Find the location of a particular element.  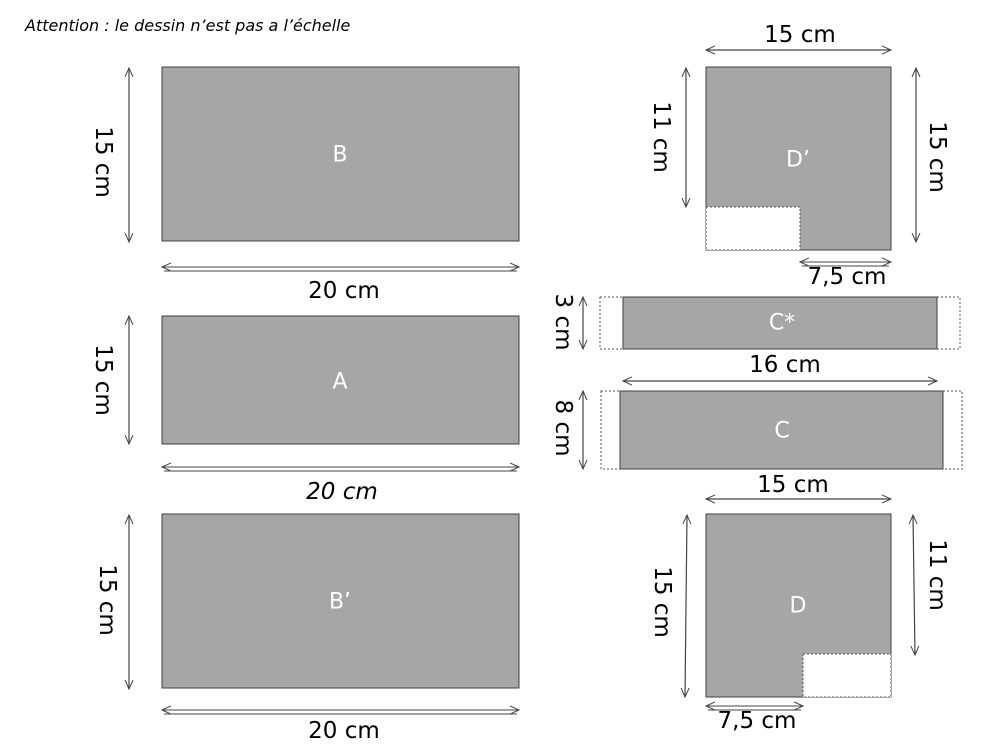

shape-a is located at coordinates (340, 380).